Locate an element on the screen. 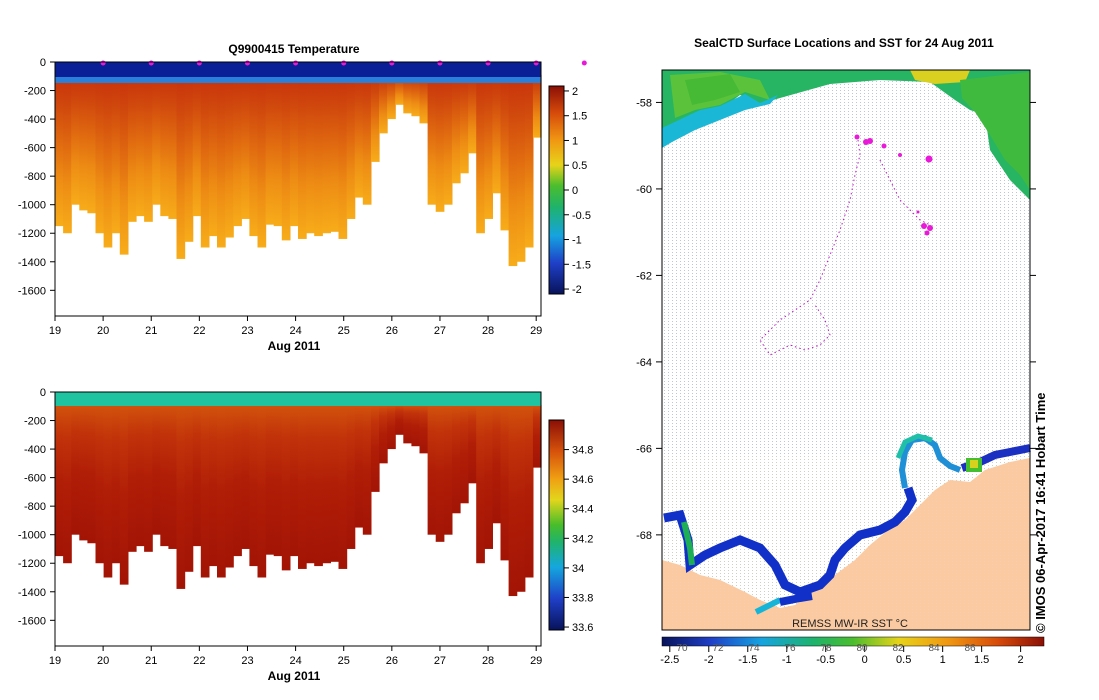 This screenshot has height=700, width=1099. colorbar-tick-label: 34.8 is located at coordinates (582, 451).